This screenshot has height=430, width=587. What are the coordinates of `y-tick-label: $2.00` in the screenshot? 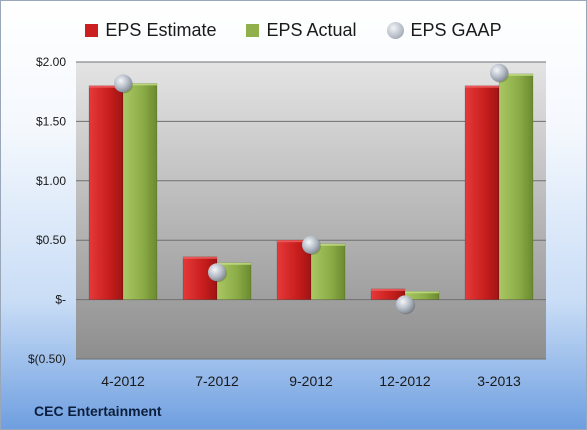 It's located at (51, 62).